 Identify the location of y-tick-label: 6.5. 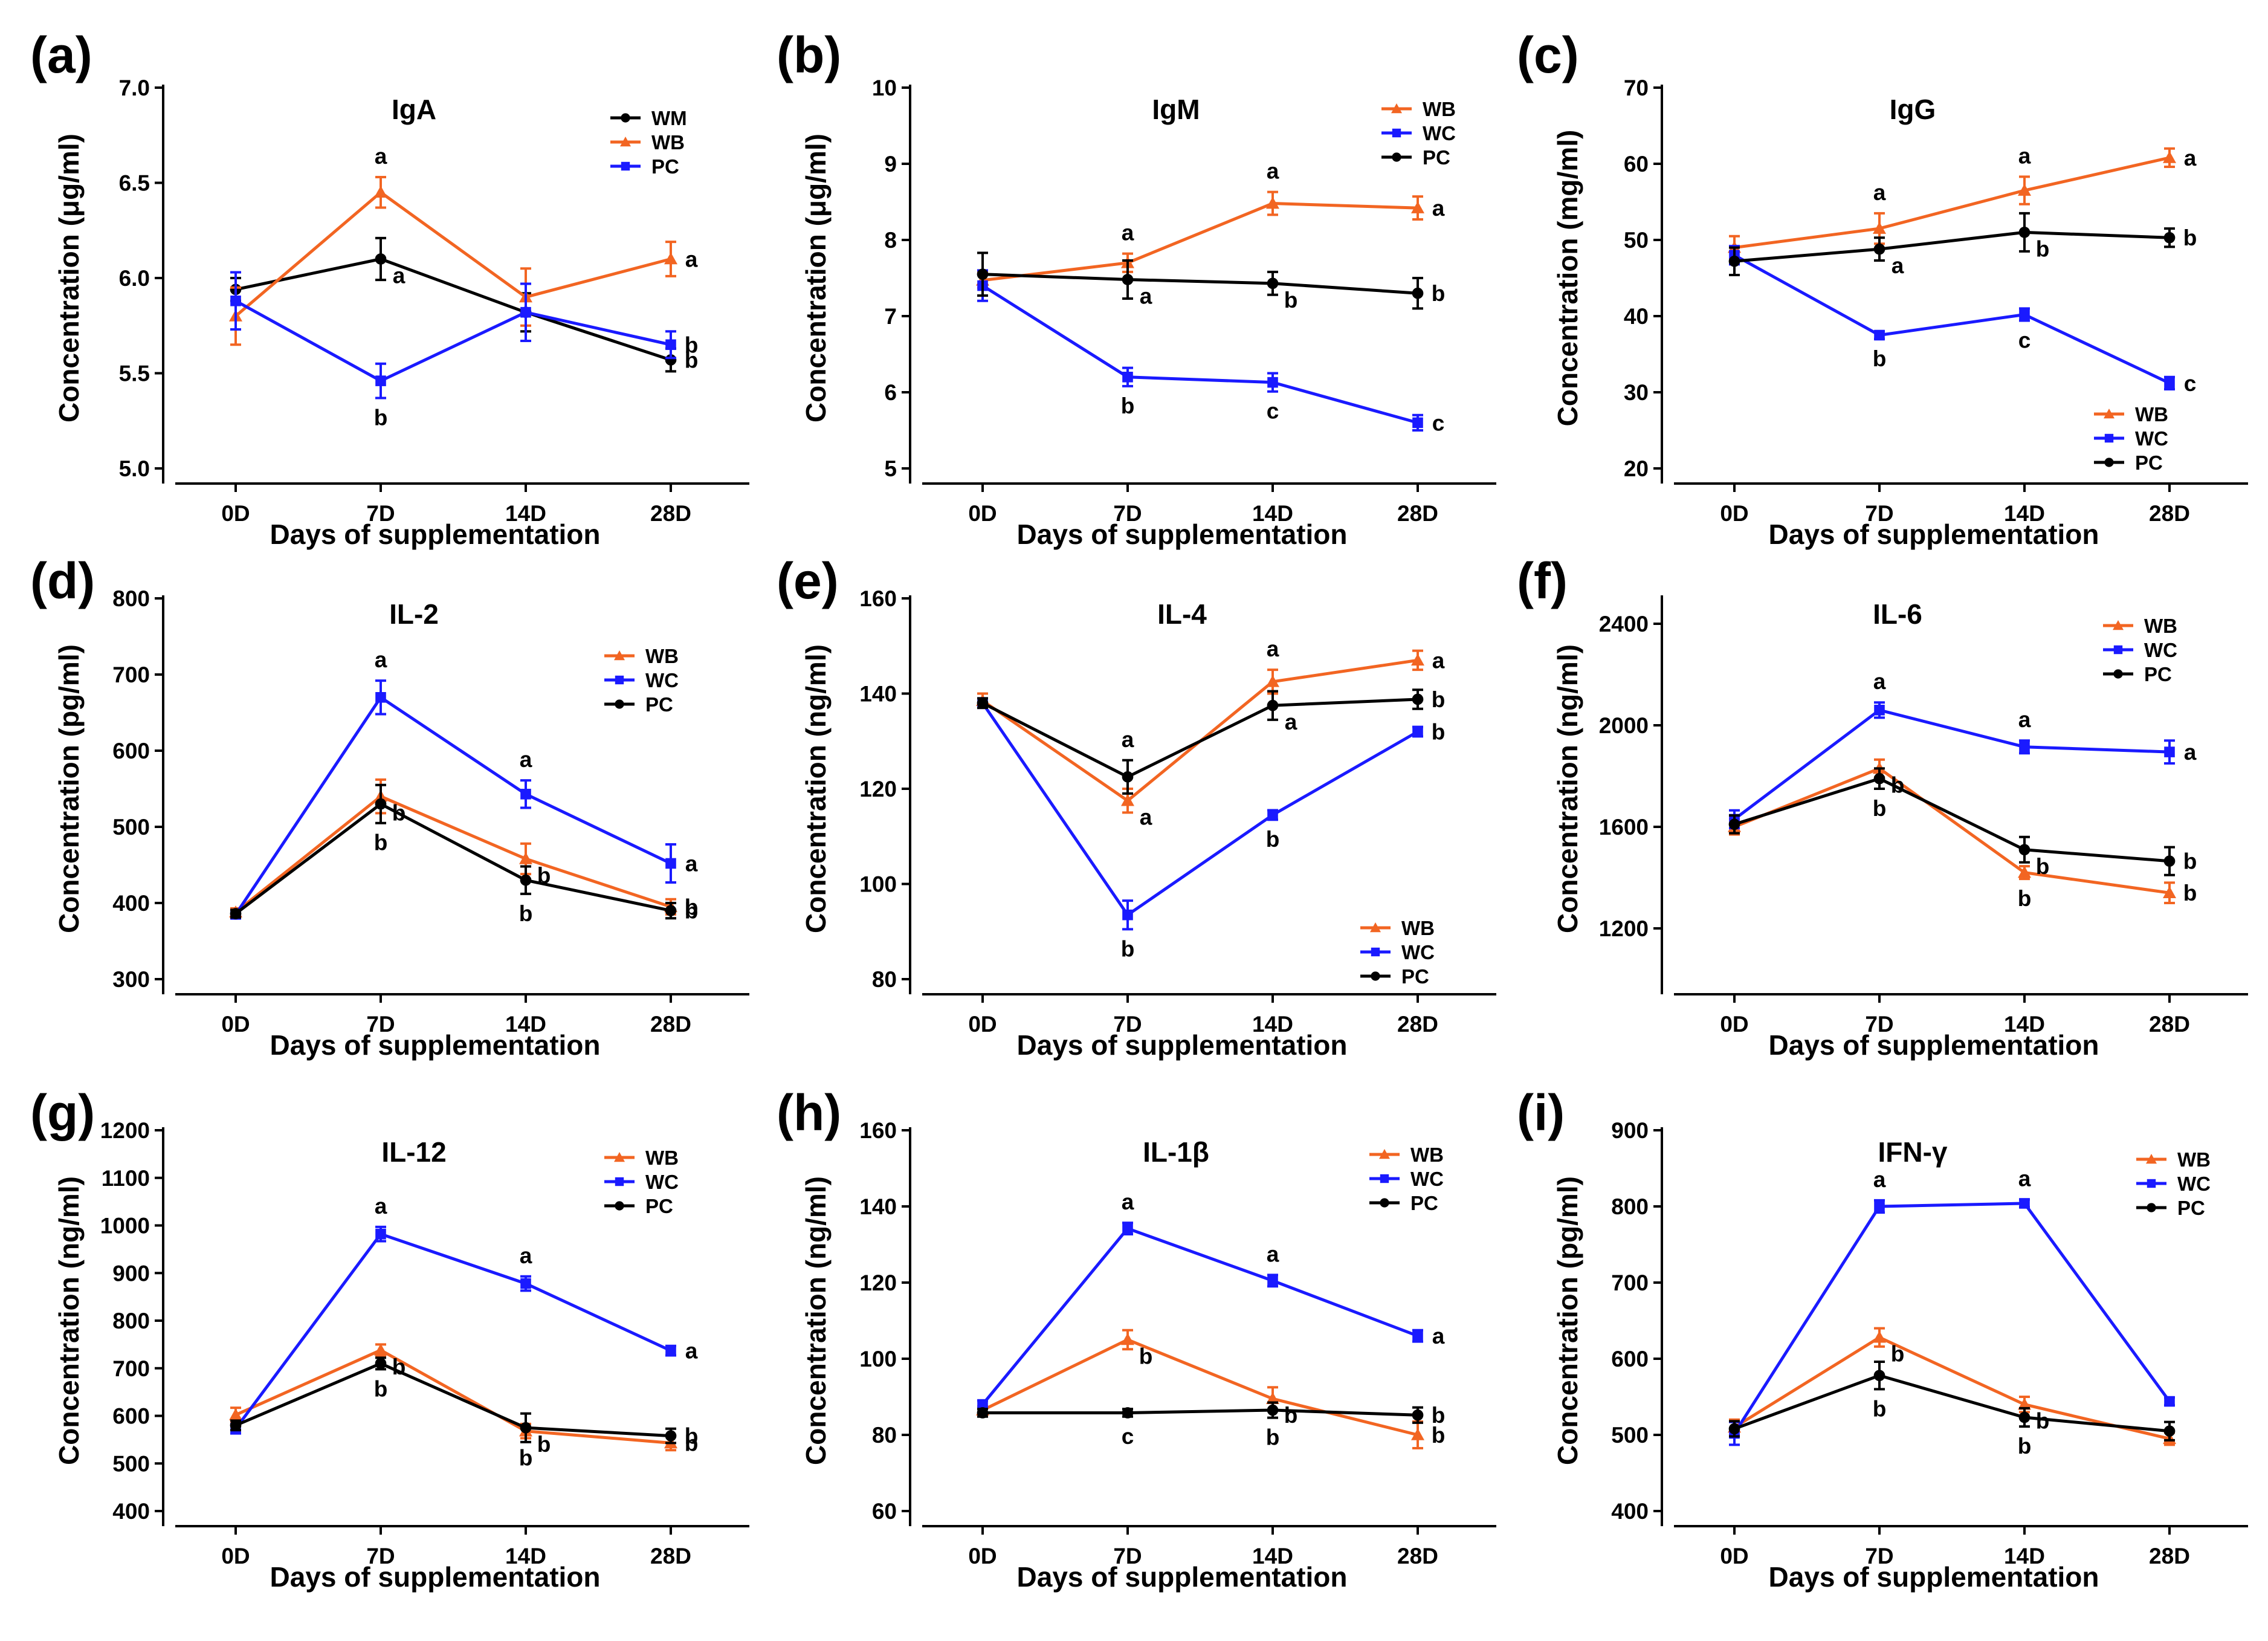
(134, 183).